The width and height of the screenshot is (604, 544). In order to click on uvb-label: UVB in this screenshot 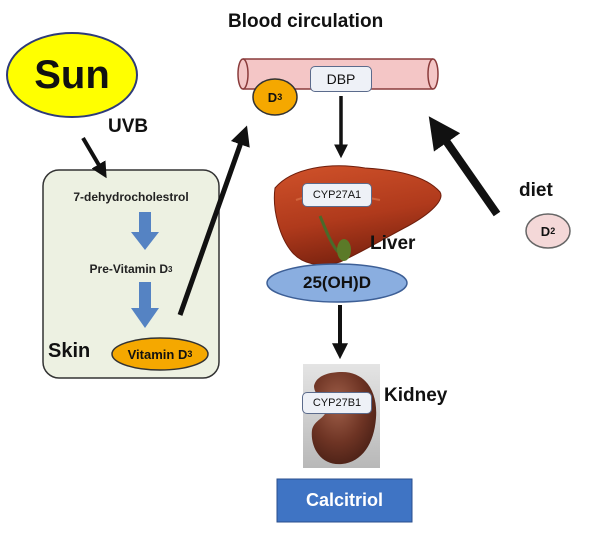, I will do `click(128, 126)`.